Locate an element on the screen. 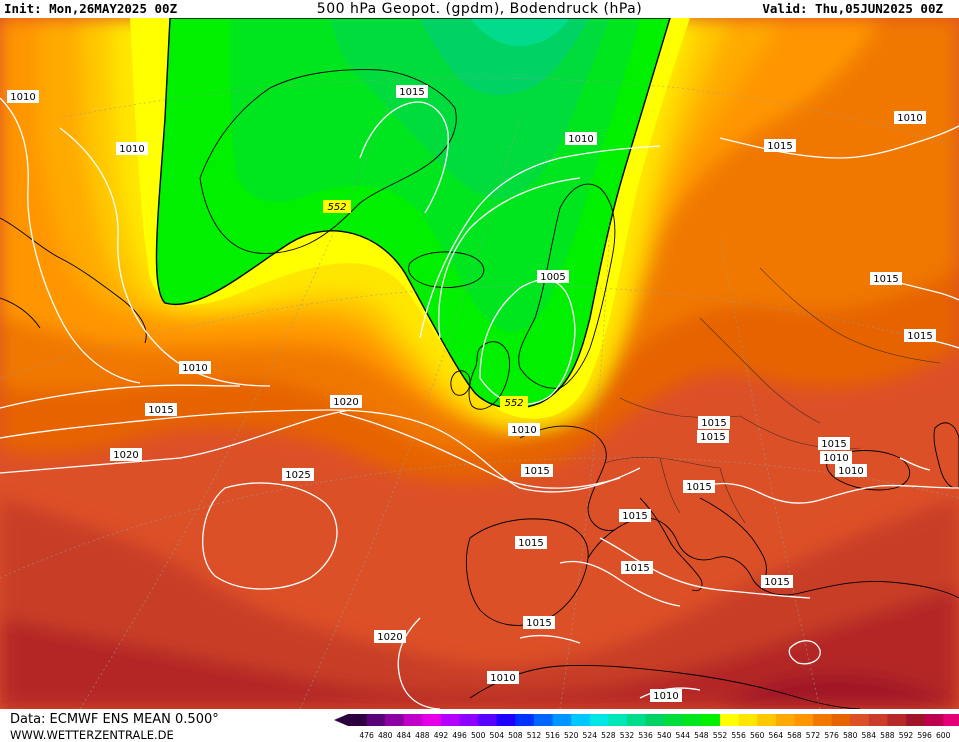 The image size is (959, 742). legend-tick-label: 524 is located at coordinates (590, 735).